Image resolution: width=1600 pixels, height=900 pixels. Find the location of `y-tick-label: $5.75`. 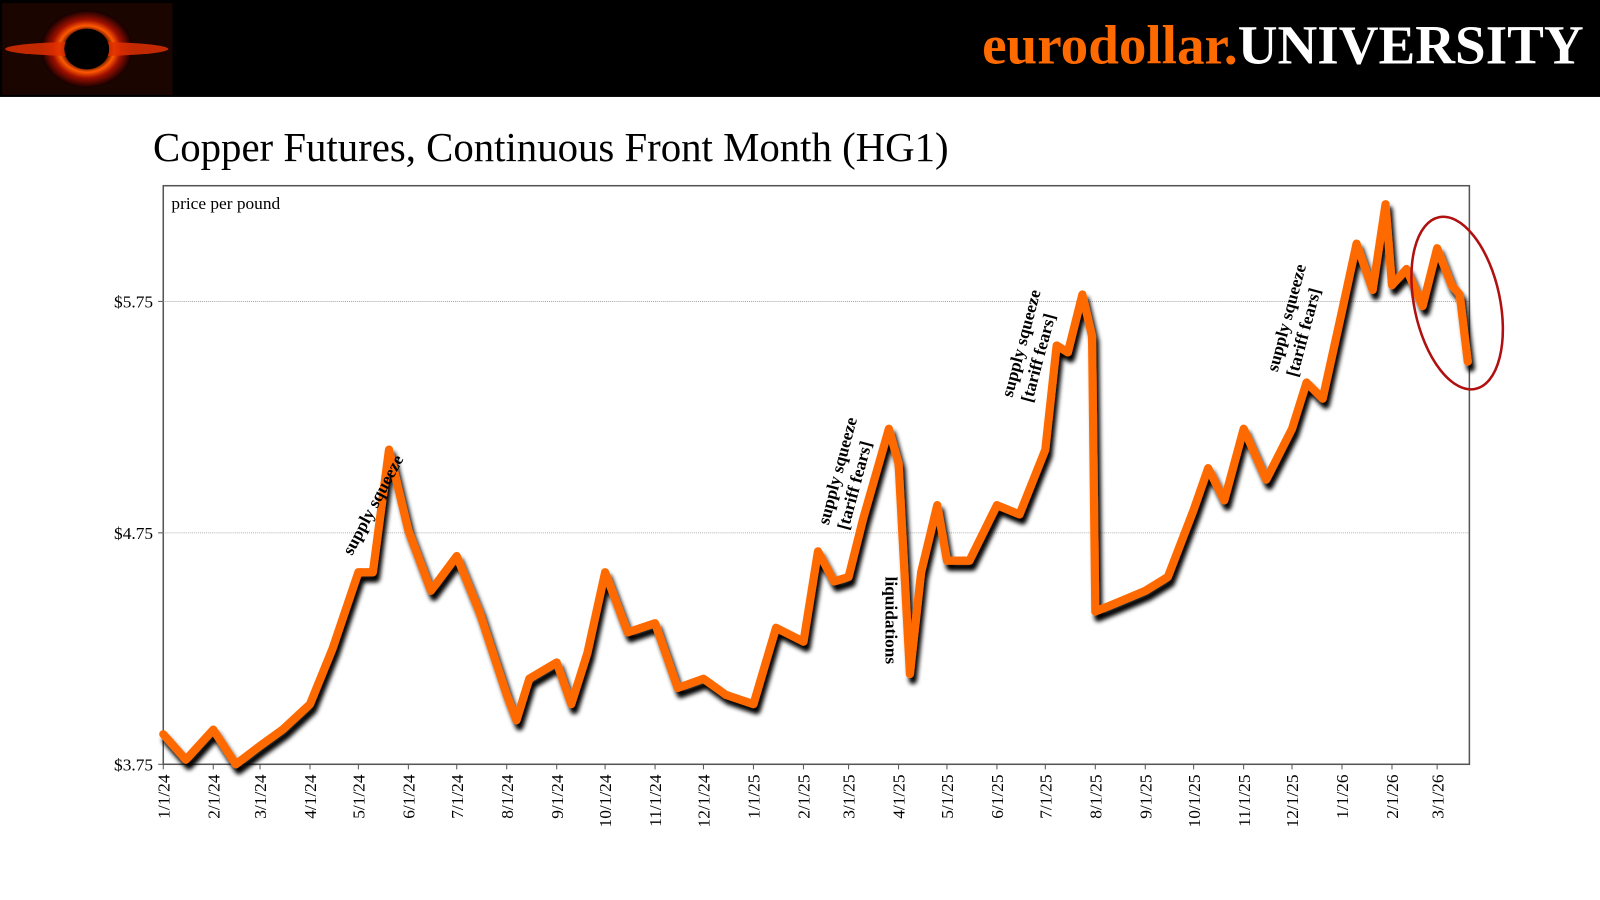

y-tick-label: $5.75 is located at coordinates (133, 302).